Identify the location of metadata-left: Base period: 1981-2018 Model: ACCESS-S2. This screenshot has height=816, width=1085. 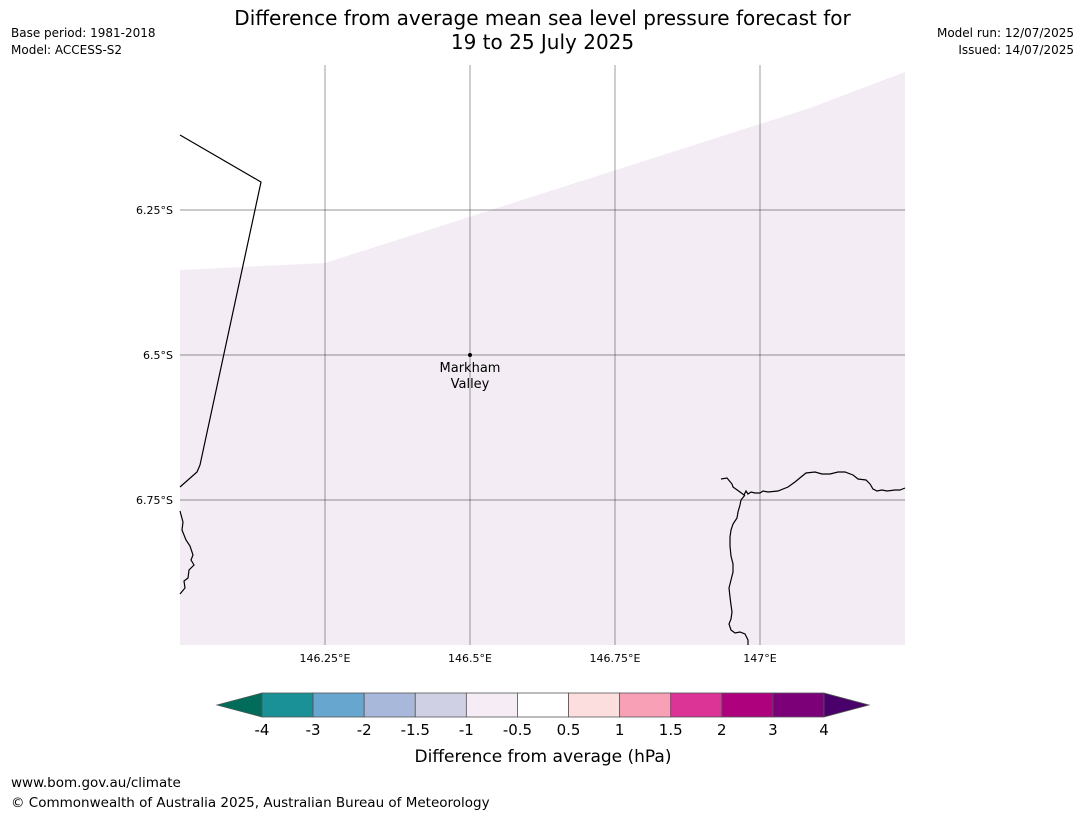
(83, 42).